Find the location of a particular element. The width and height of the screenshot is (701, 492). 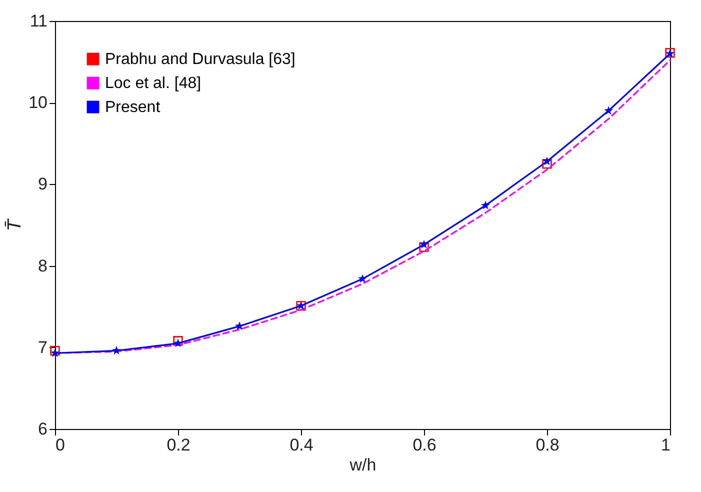

y-tick-label: 6 is located at coordinates (43, 429).